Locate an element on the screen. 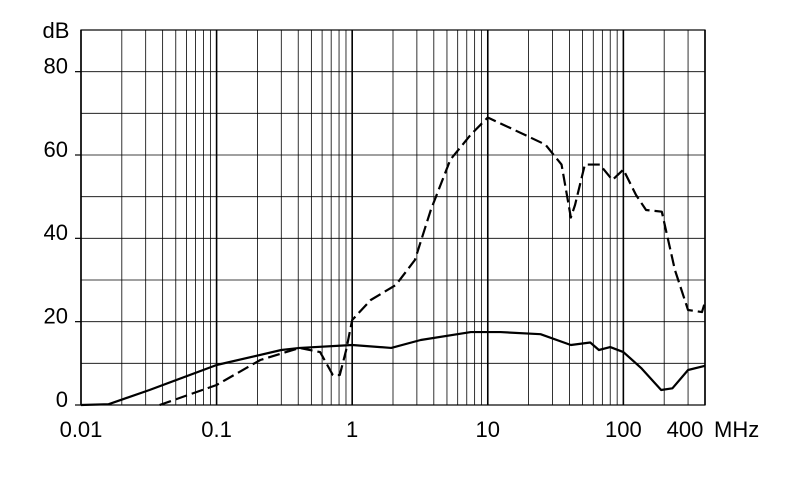  x-tick-label: 400 is located at coordinates (685, 429).